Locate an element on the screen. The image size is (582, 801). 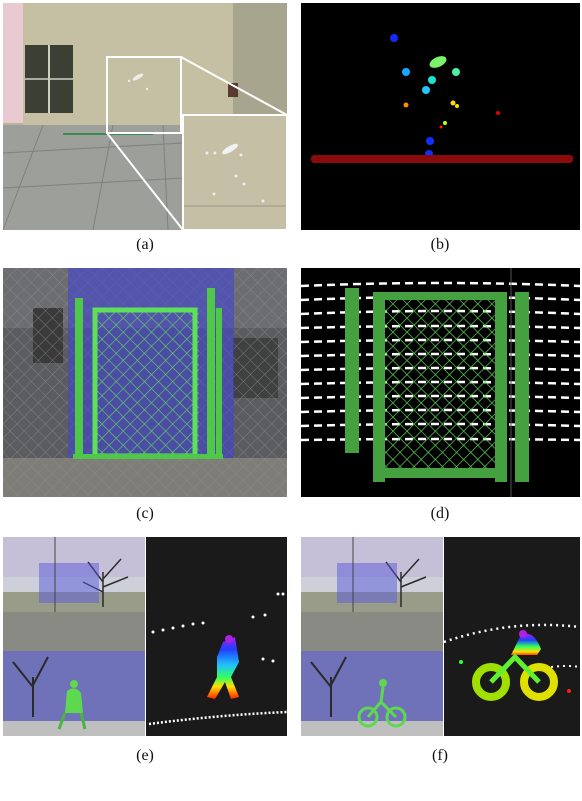
panel-d-gate-lidar is located at coordinates (440, 382).